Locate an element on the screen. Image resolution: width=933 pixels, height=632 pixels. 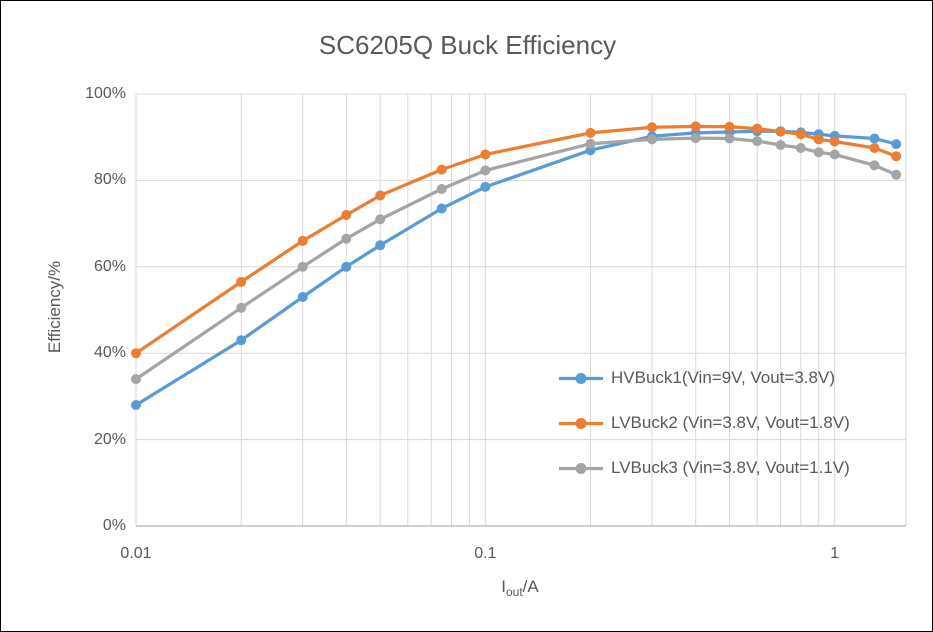
x-tick-label: 0.1 is located at coordinates (485, 553).